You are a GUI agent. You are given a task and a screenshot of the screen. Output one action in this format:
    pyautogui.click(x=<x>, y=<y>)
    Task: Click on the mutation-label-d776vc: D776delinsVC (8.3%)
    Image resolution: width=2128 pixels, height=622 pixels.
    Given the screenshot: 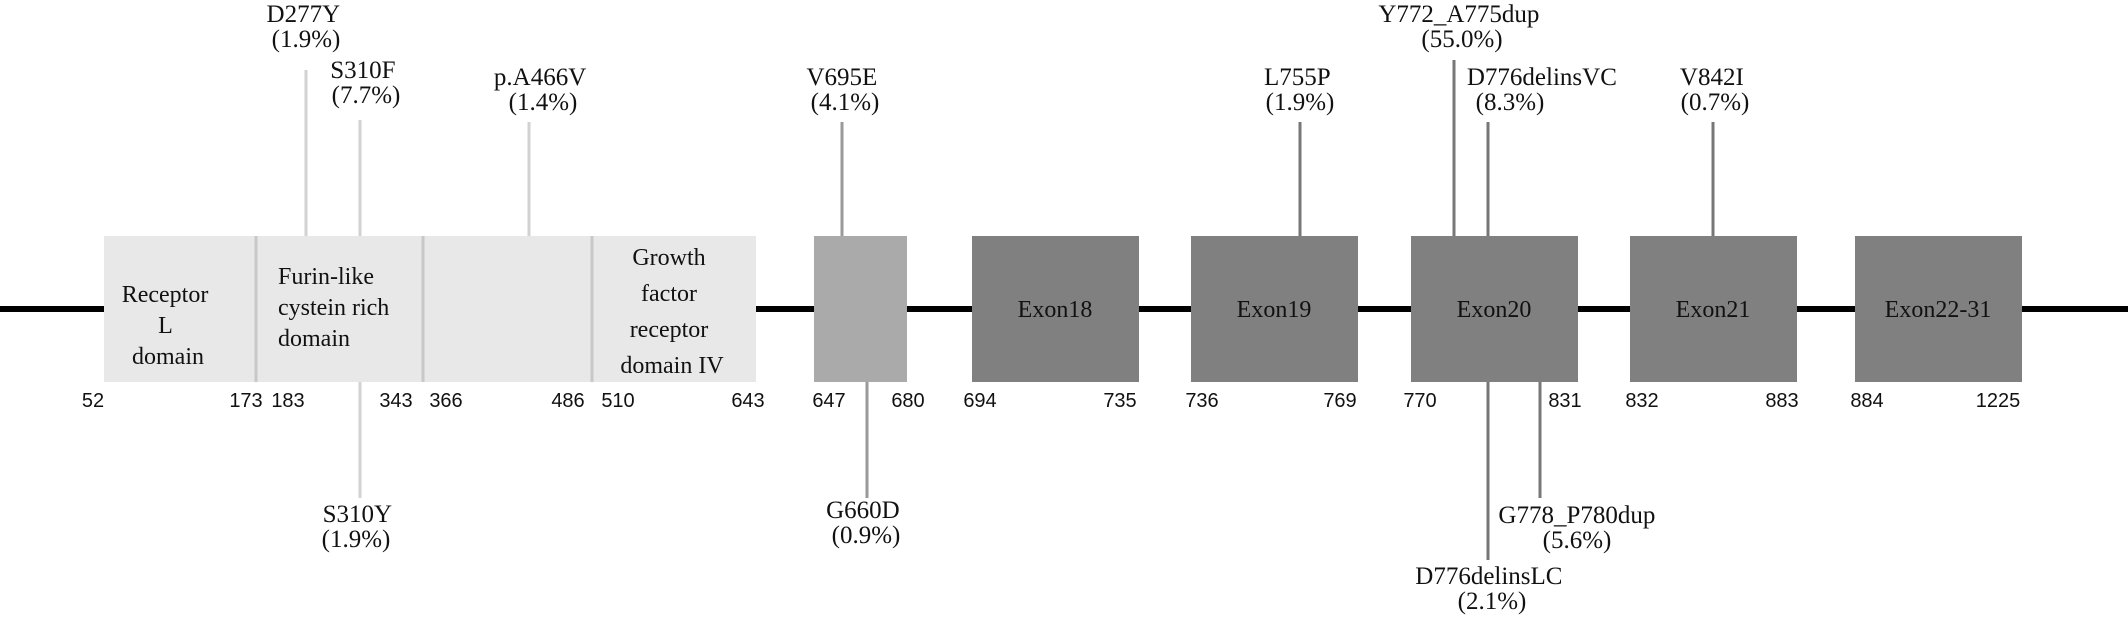 What is the action you would take?
    pyautogui.click(x=1545, y=90)
    